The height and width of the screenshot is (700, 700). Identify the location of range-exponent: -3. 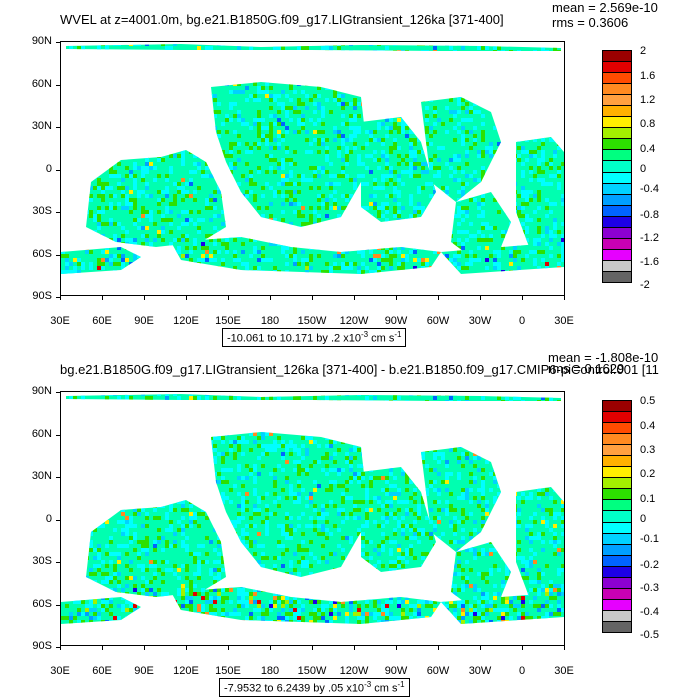
(364, 334).